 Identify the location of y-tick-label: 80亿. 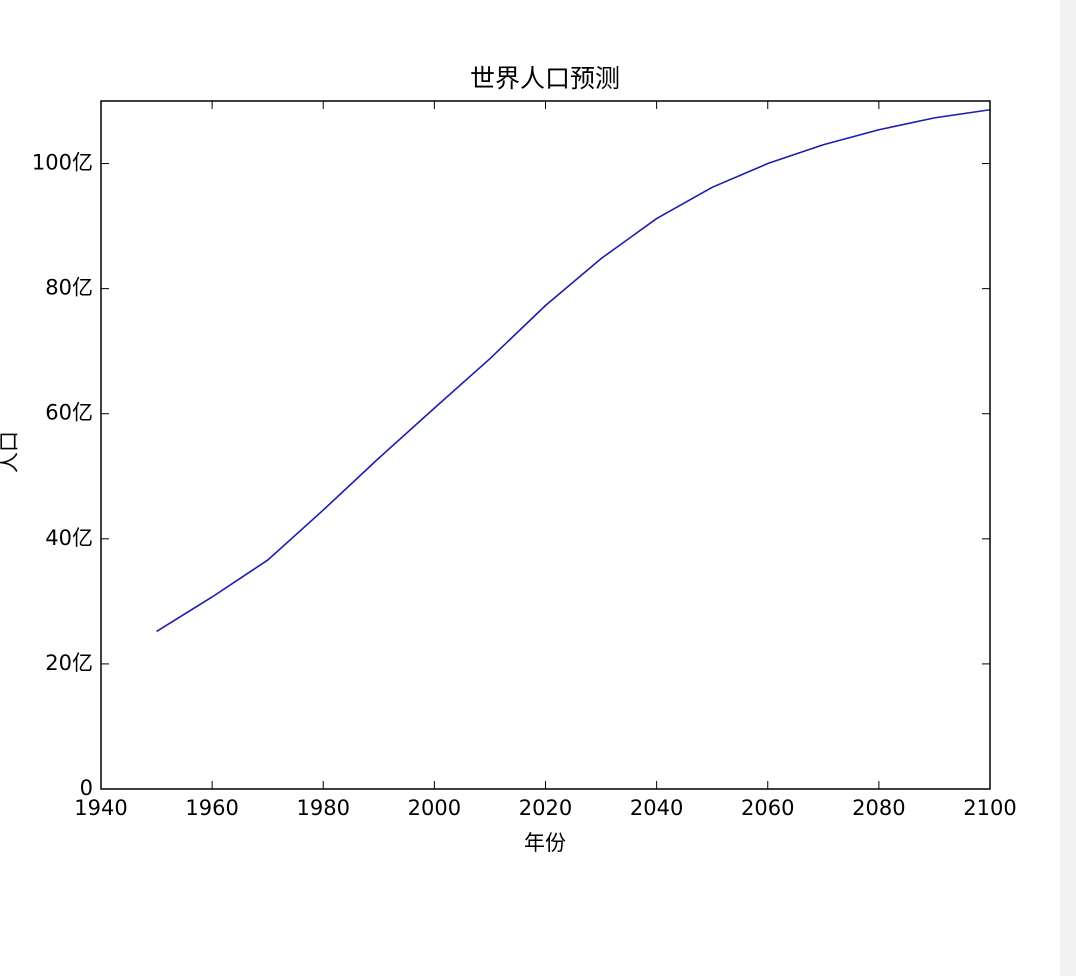
(69, 288).